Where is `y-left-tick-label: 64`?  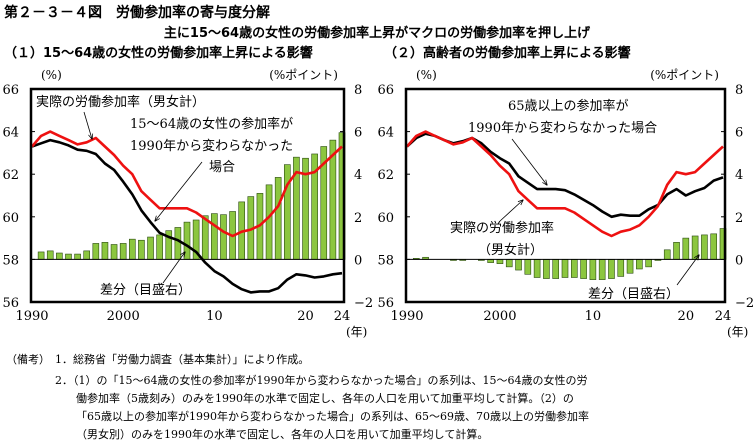 y-left-tick-label: 64 is located at coordinates (10, 133).